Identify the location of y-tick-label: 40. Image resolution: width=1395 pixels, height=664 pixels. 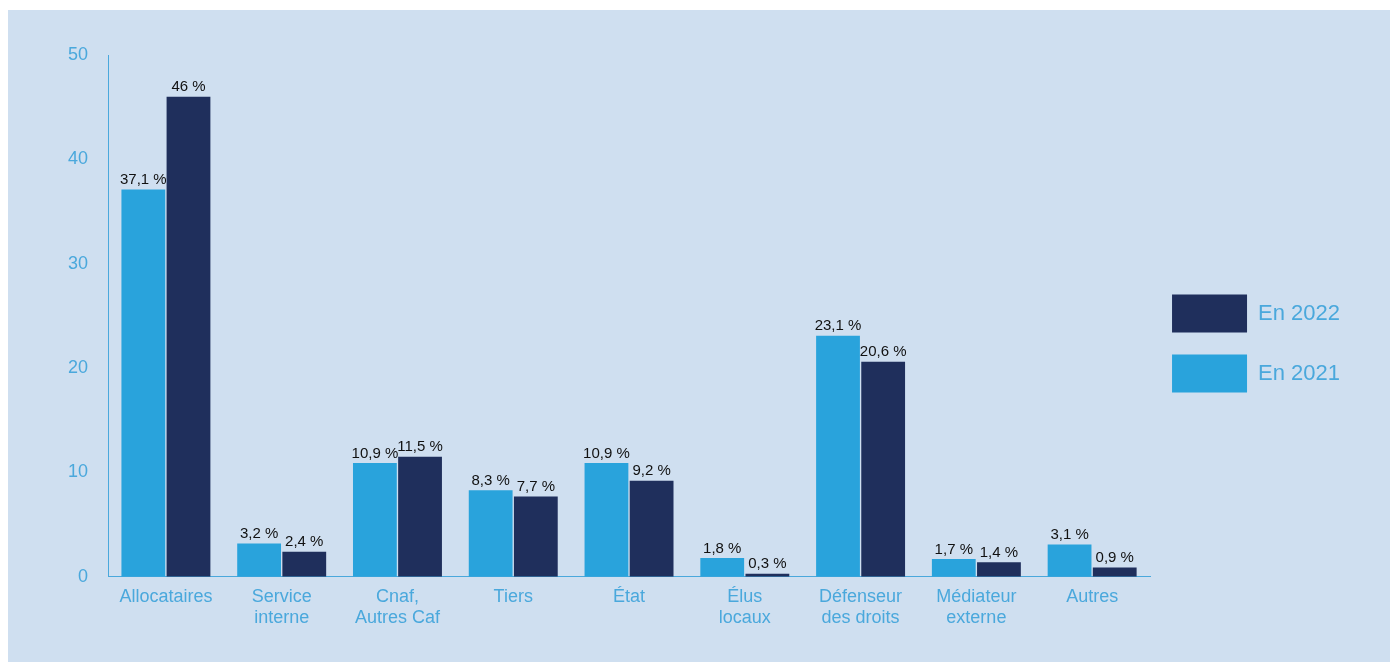
(78, 158).